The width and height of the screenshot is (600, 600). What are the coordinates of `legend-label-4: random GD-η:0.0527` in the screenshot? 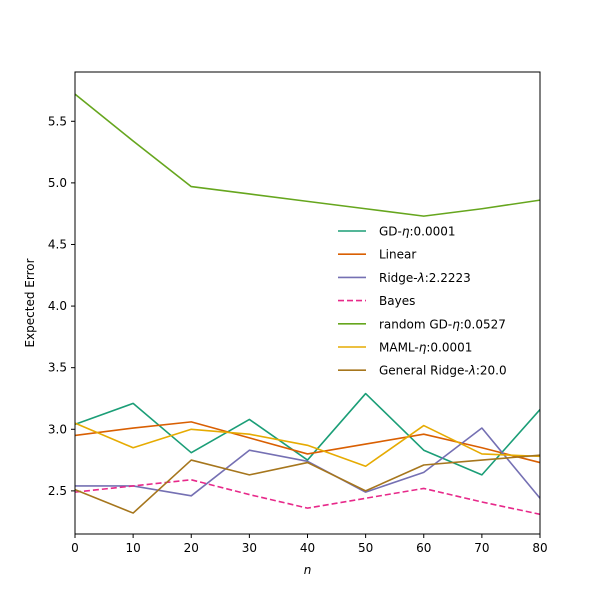 It's located at (442, 324).